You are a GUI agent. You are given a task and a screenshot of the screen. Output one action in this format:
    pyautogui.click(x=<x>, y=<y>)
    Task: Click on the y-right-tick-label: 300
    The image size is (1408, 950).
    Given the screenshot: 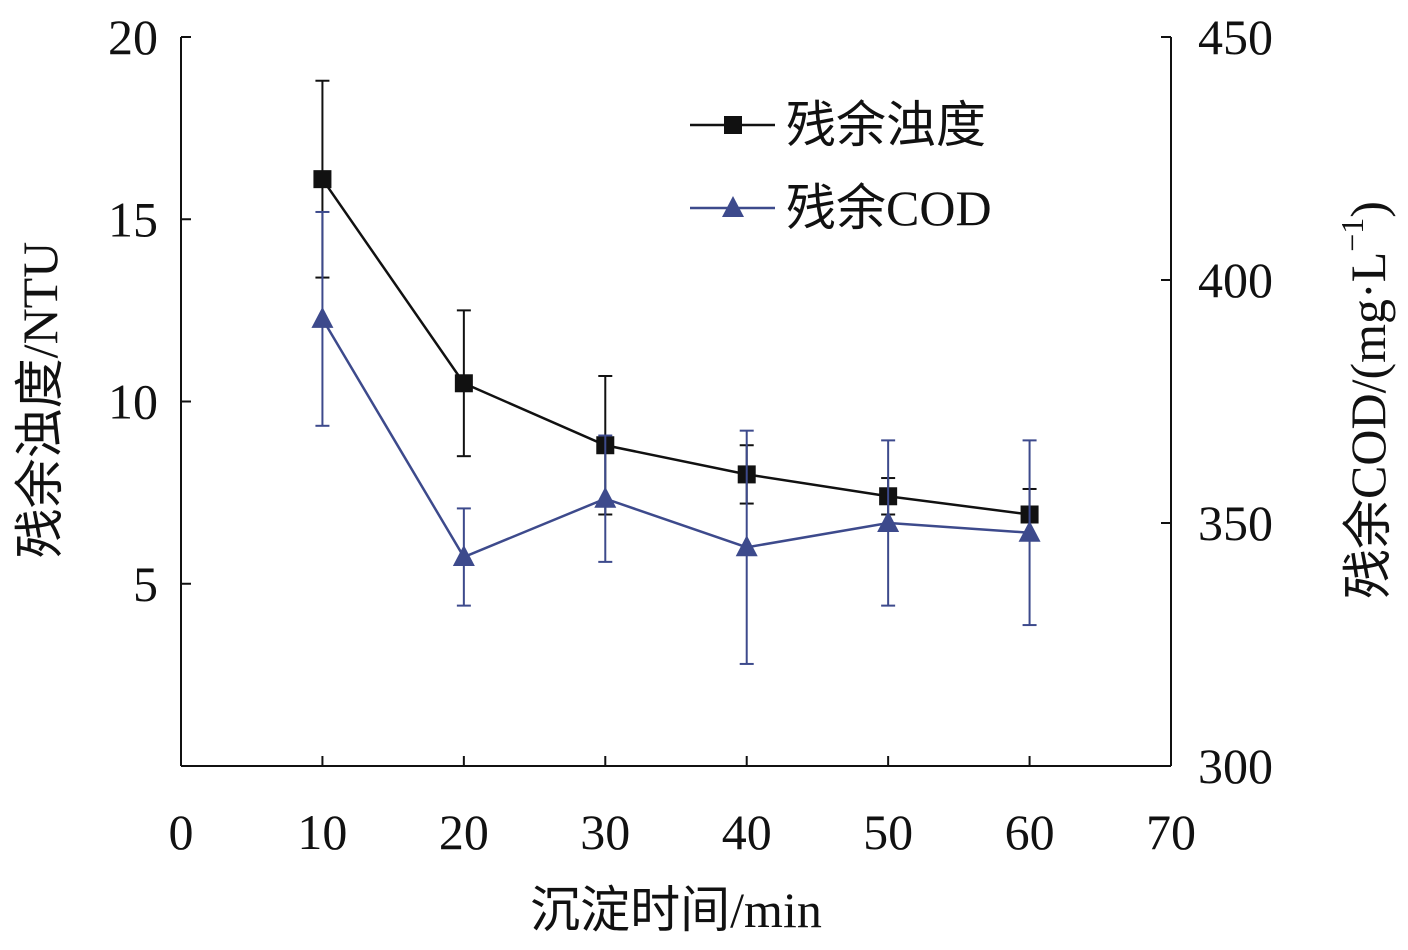 What is the action you would take?
    pyautogui.click(x=1235, y=766)
    